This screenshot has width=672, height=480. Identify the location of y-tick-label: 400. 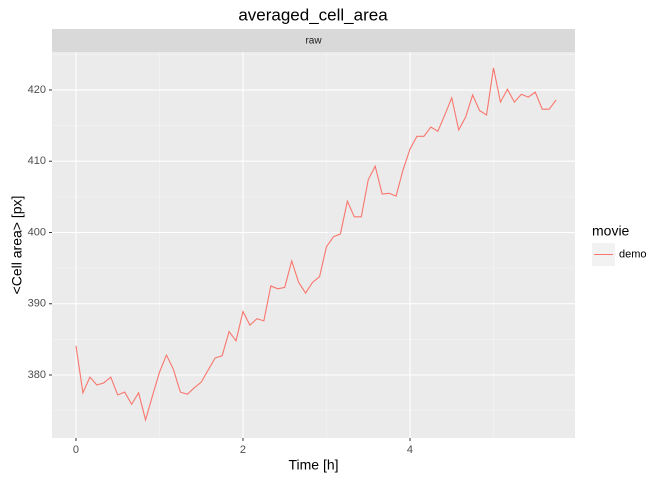
(37, 232).